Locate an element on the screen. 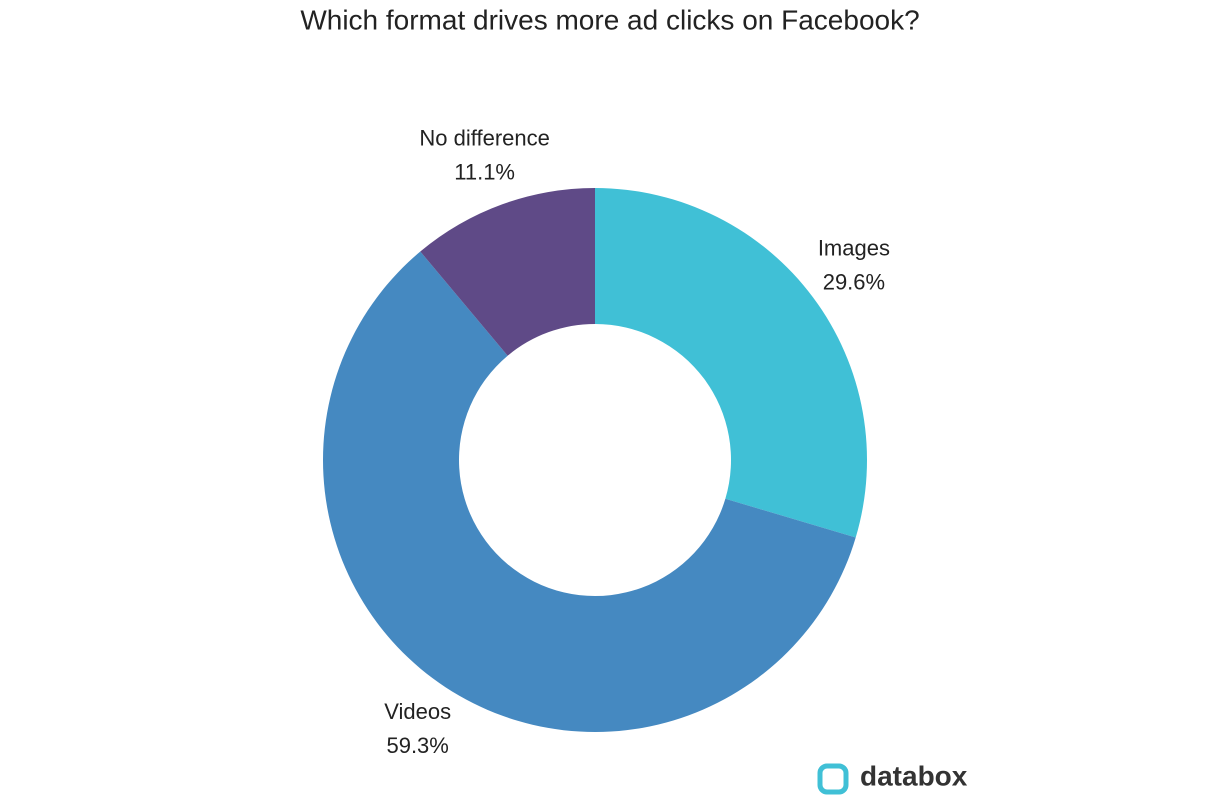 The image size is (1220, 800). logo-icon is located at coordinates (833, 779).